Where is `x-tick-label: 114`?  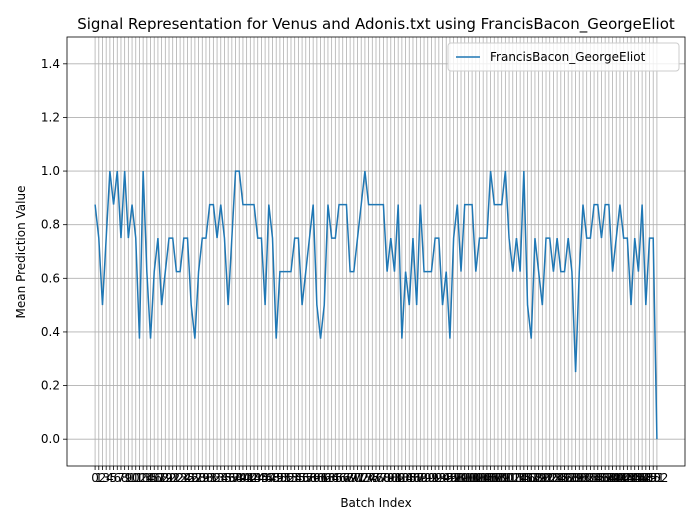 x-tick-label: 114 is located at coordinates (516, 478).